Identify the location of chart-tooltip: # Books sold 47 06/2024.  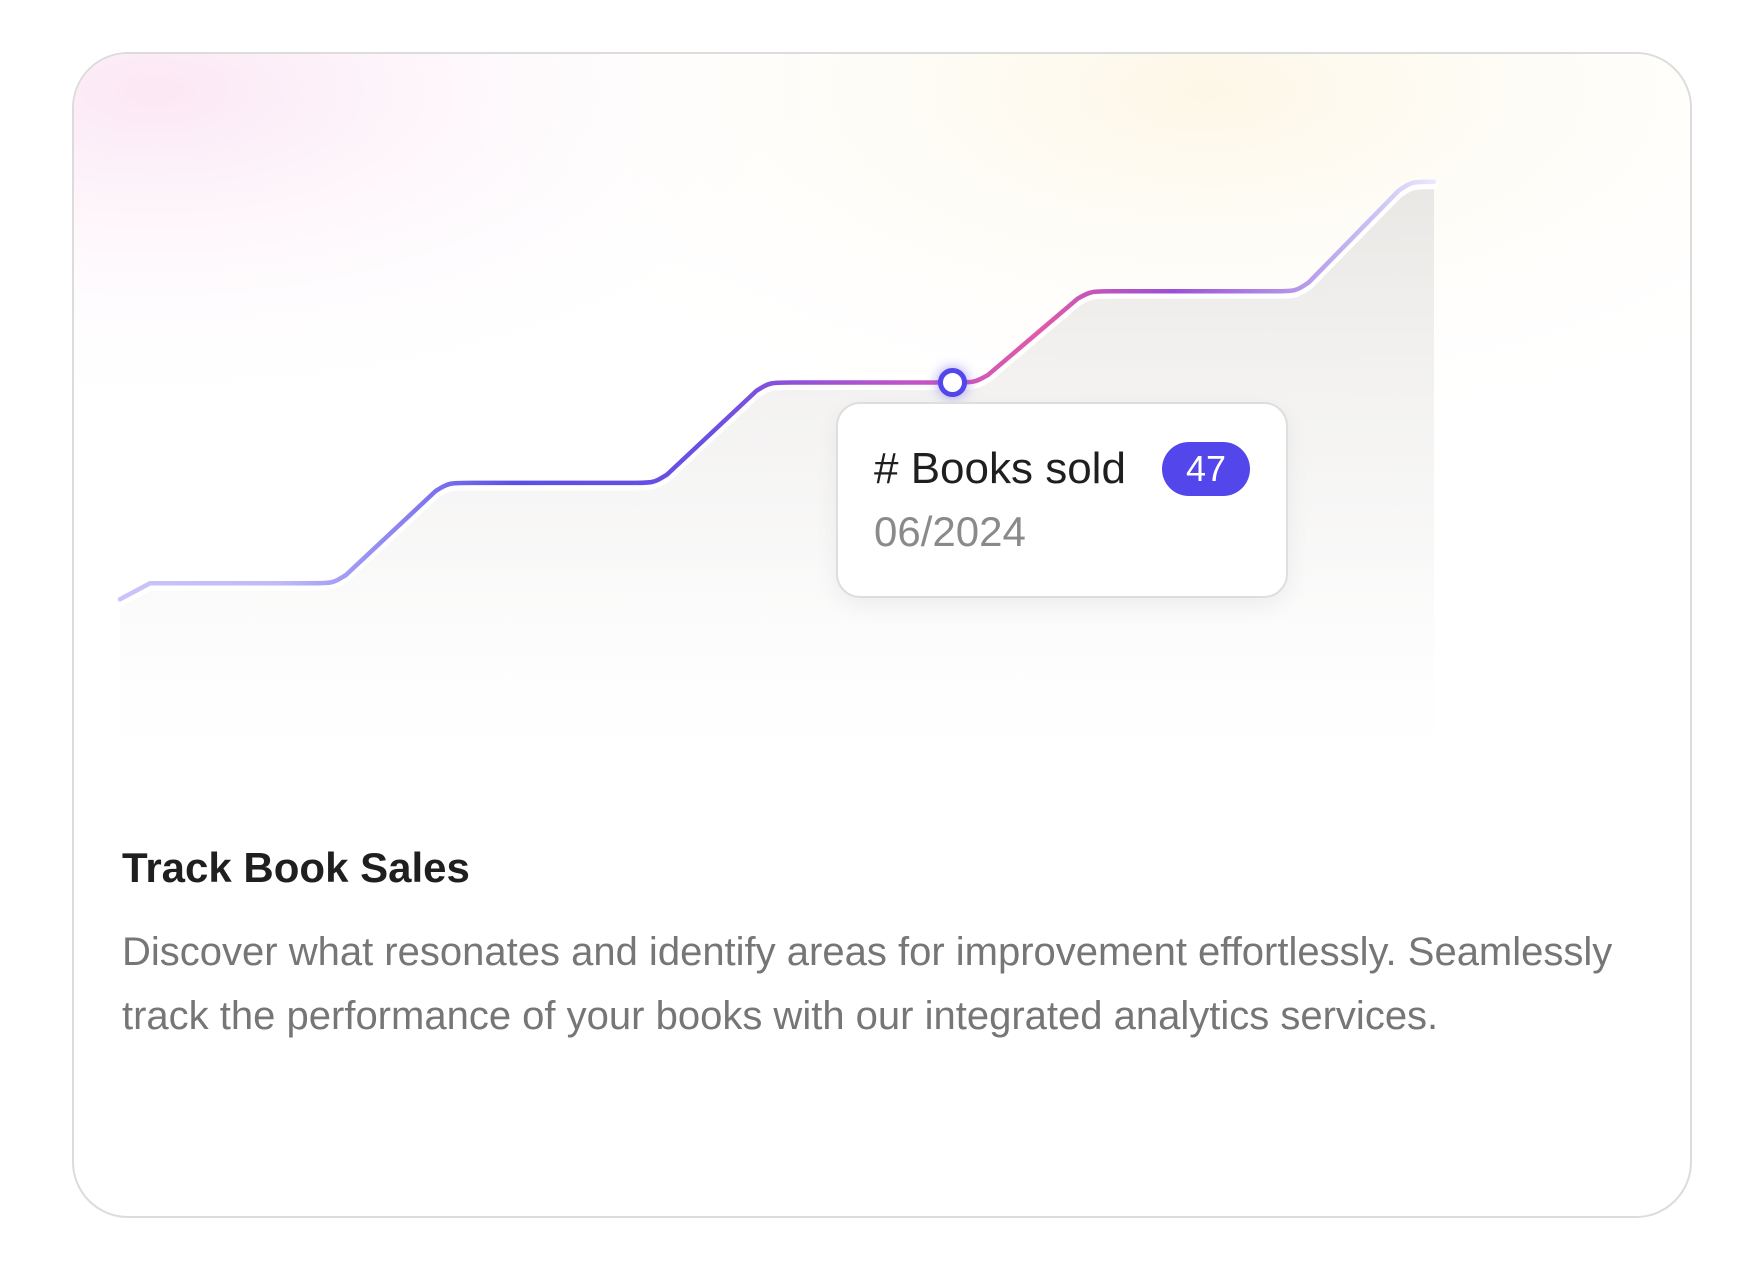
(1062, 500).